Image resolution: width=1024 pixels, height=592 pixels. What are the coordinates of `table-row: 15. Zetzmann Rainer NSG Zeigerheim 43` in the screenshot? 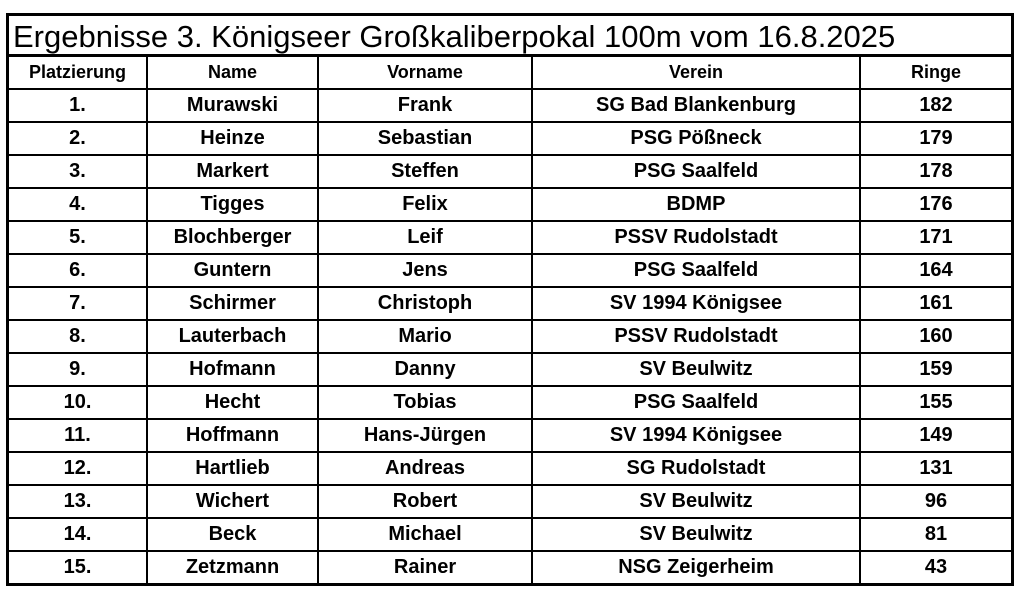 It's located at (510, 567).